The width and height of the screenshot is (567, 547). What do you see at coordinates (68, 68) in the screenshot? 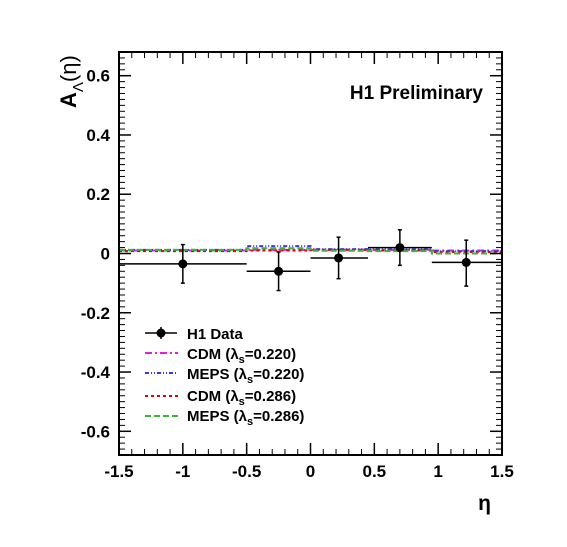
I see `y-axis-label-arg: (η)` at bounding box center [68, 68].